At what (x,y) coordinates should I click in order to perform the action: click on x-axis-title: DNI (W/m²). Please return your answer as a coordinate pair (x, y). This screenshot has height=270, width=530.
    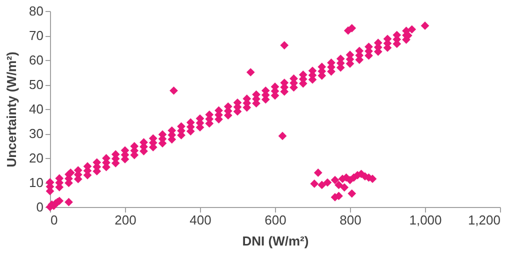
    Looking at the image, I should click on (275, 241).